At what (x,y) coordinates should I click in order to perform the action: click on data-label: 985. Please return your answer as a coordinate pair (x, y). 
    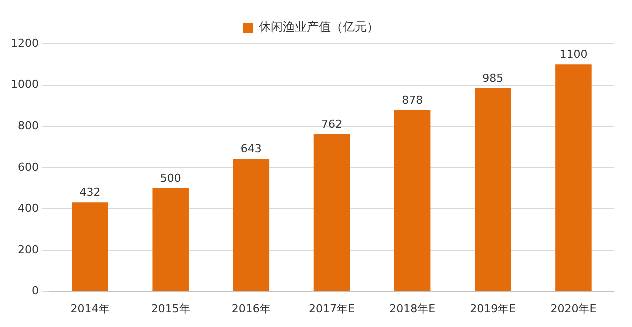
    Looking at the image, I should click on (493, 78).